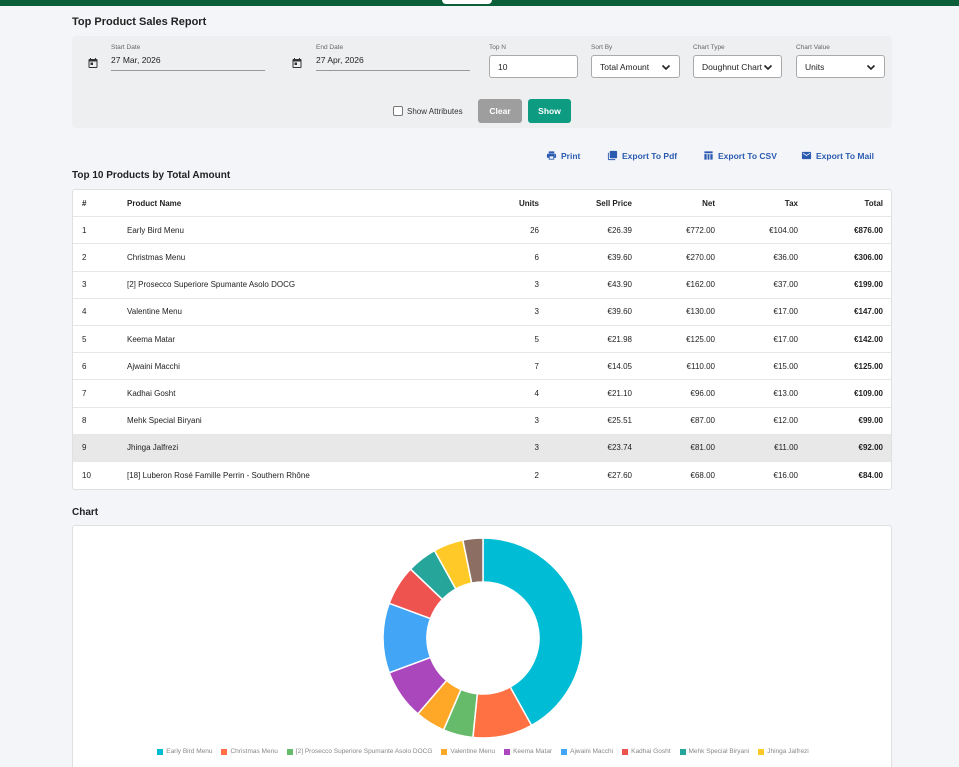 The image size is (959, 767). I want to click on show-attributes-checkbox, so click(398, 111).